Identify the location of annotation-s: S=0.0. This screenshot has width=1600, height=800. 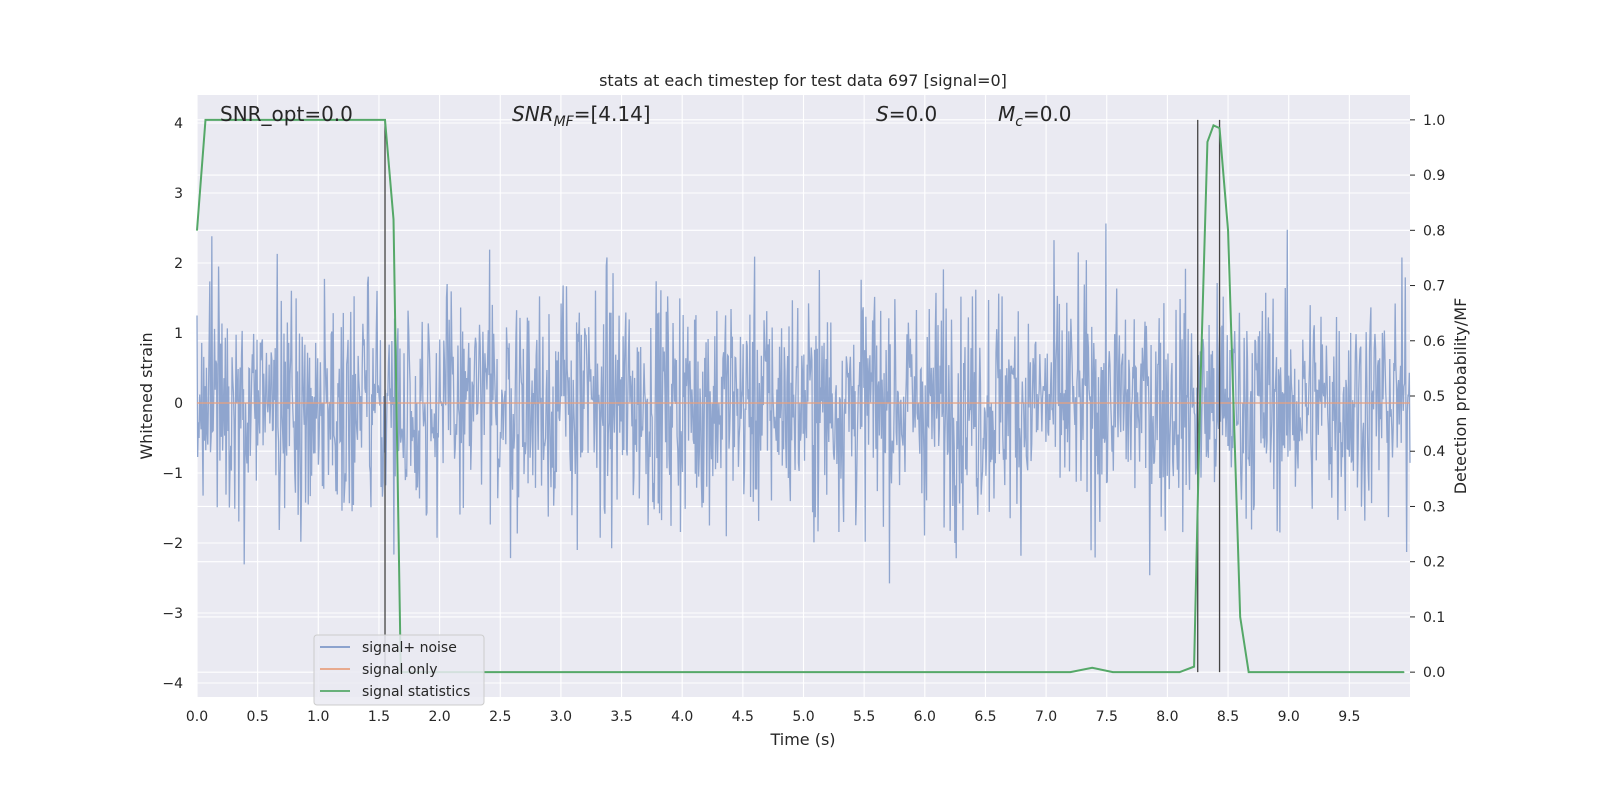
(906, 114).